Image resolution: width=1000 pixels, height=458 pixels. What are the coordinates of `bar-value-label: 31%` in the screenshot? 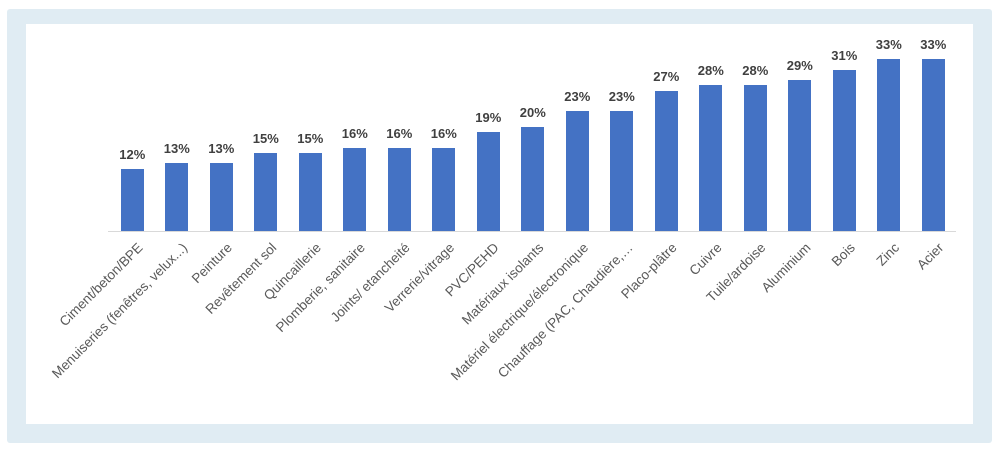 It's located at (844, 55).